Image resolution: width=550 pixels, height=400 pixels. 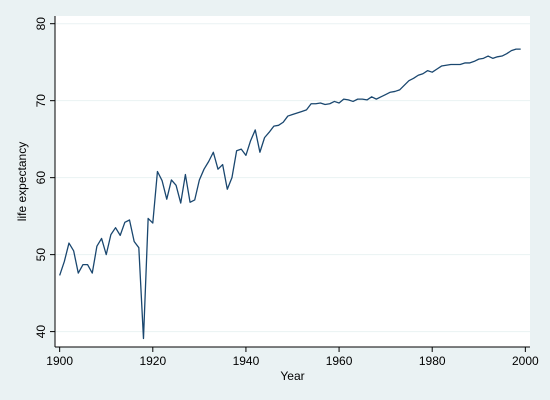 I want to click on y-tick-label: 50, so click(x=41, y=255).